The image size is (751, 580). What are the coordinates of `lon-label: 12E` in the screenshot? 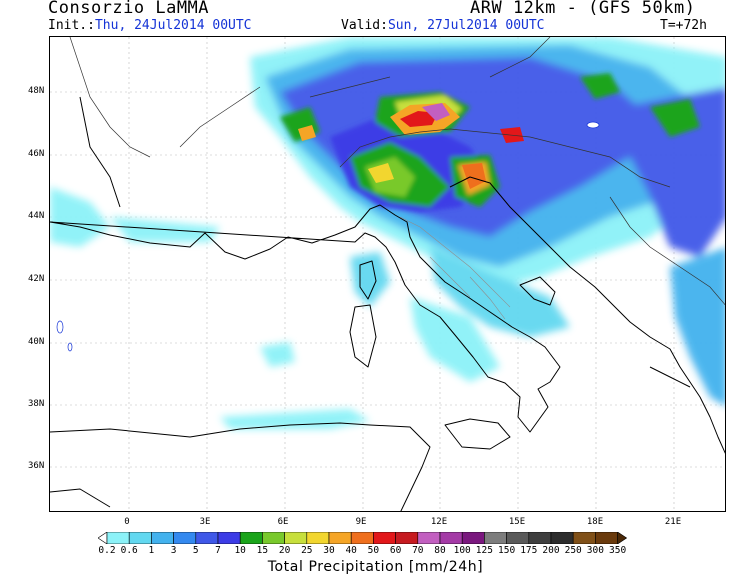 It's located at (439, 522).